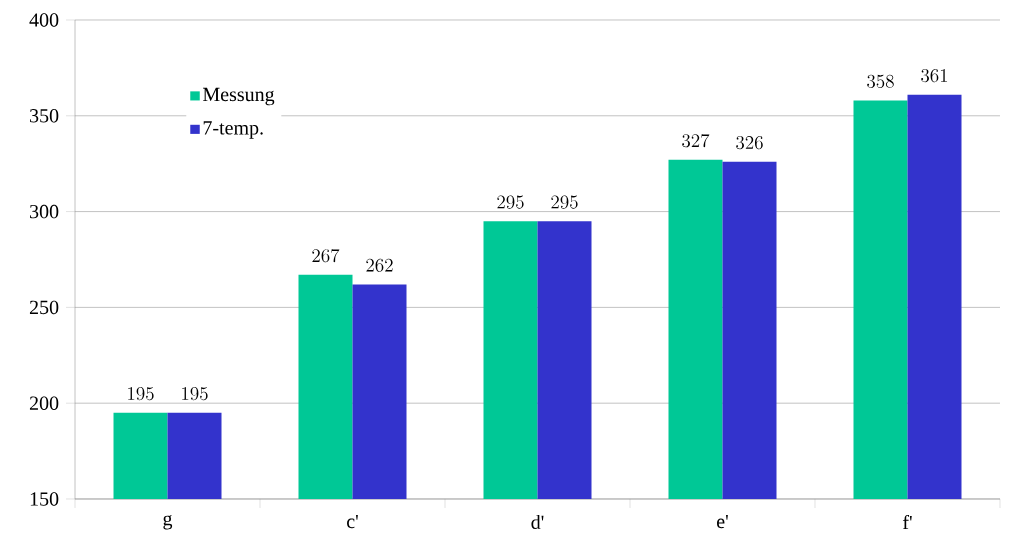 This screenshot has width=1011, height=545. Describe the element at coordinates (326, 255) in the screenshot. I see `data-label: 267` at that location.